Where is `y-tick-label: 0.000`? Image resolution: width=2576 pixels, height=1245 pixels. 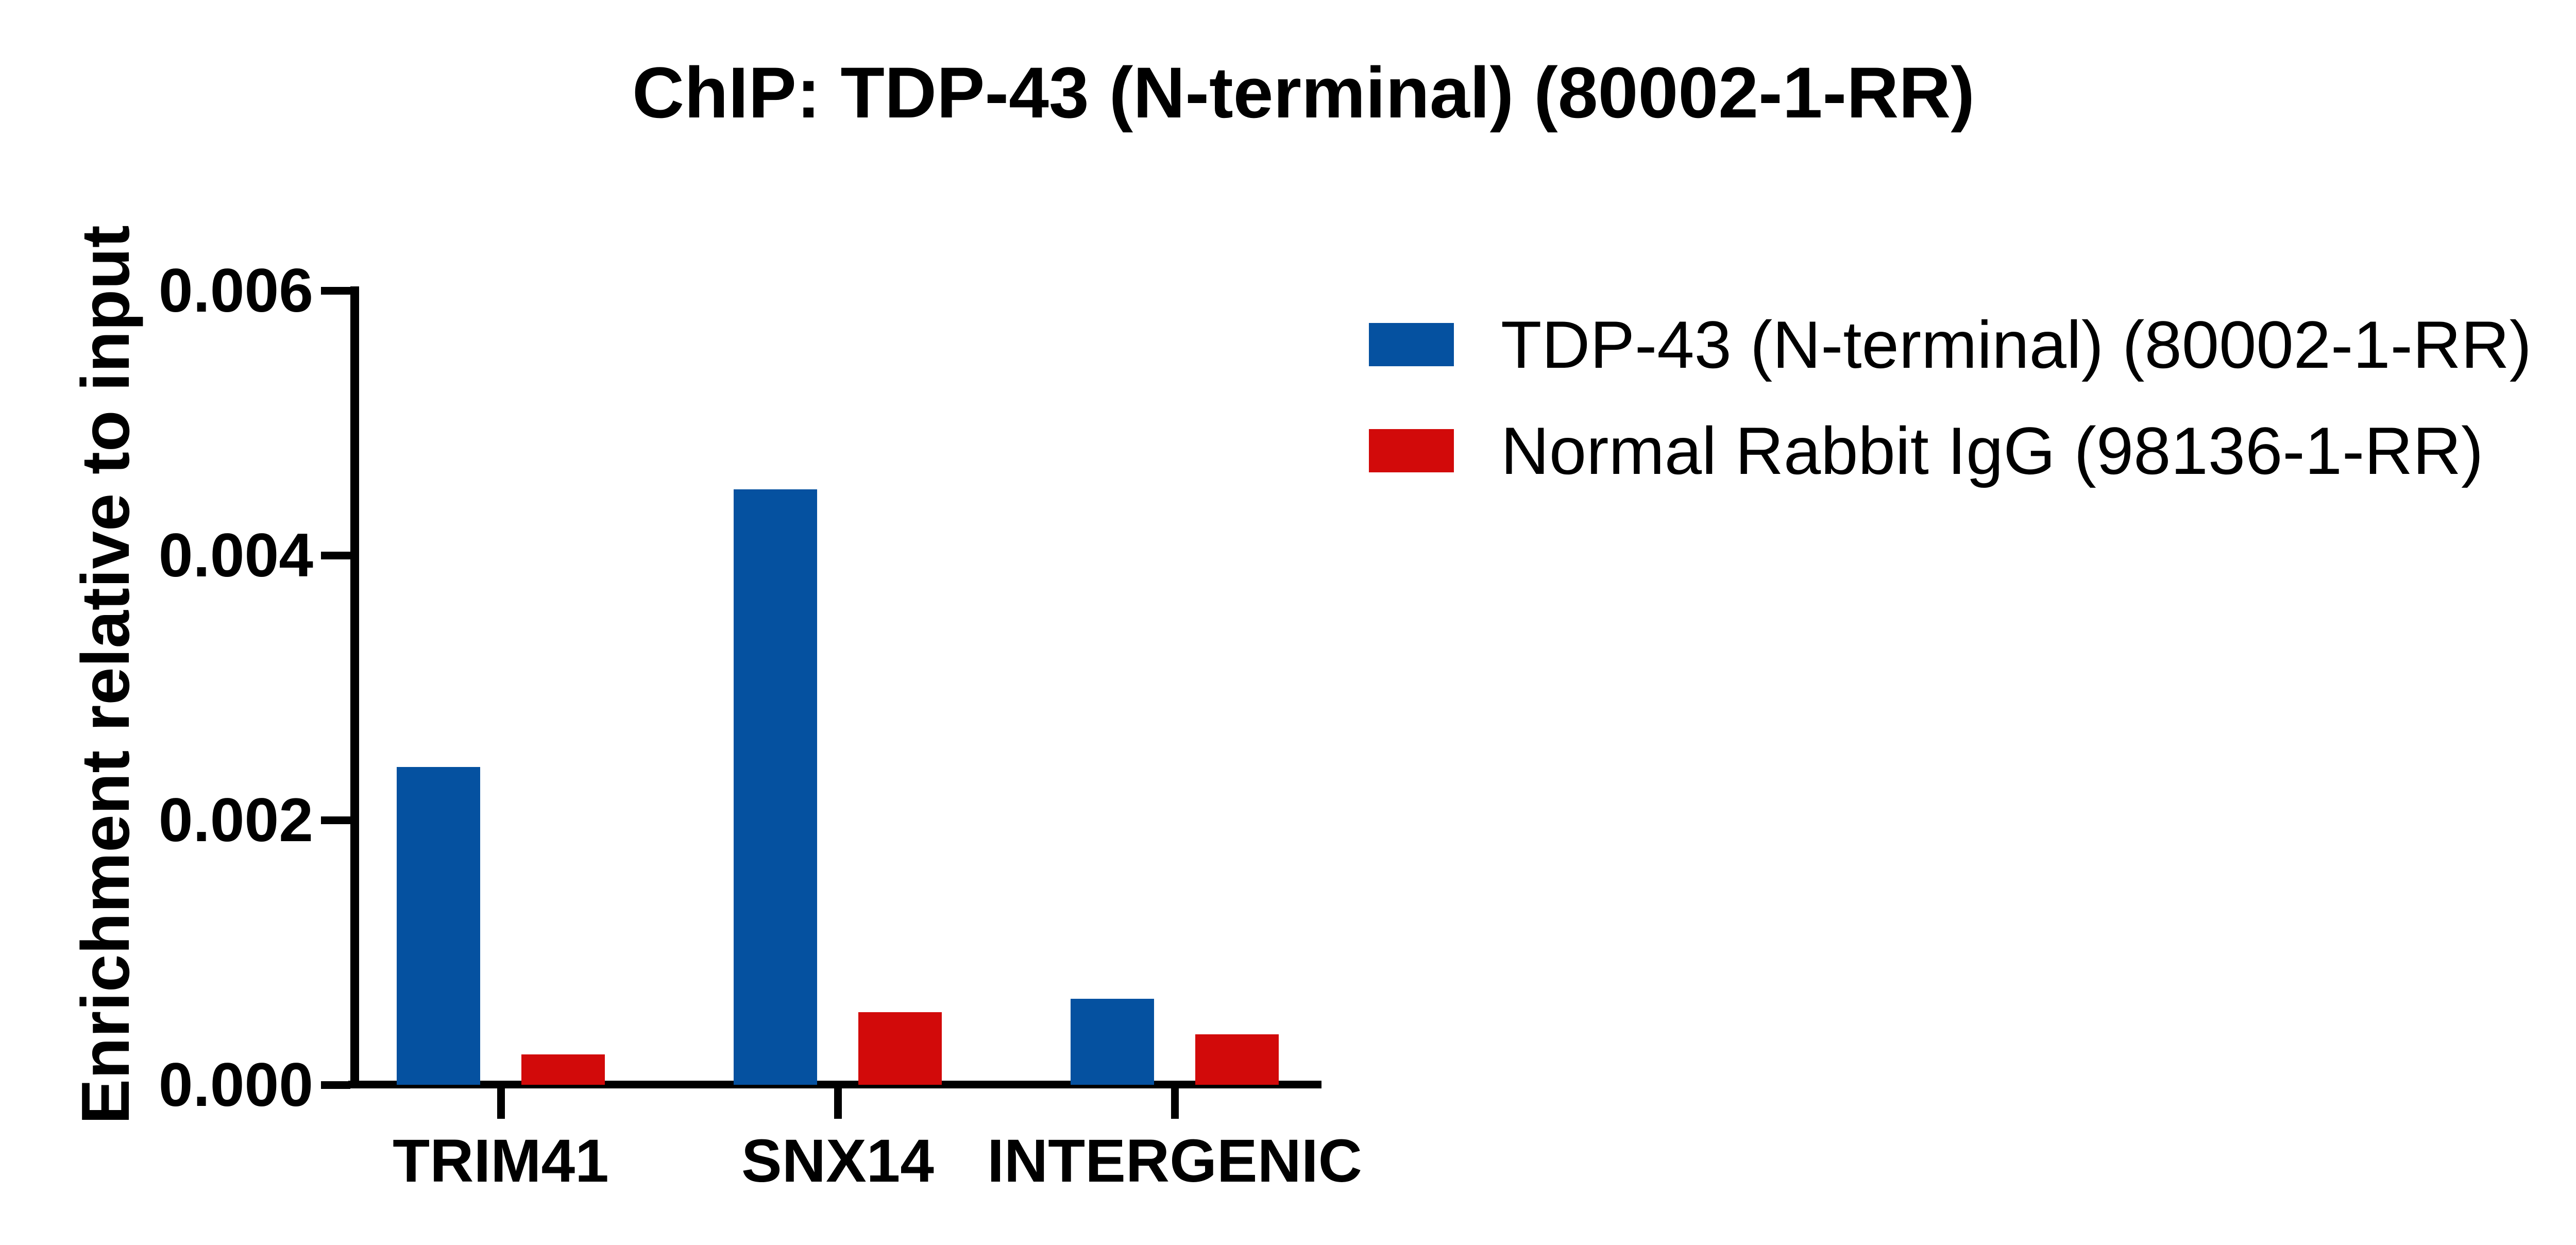 y-tick-label: 0.000 is located at coordinates (235, 1084).